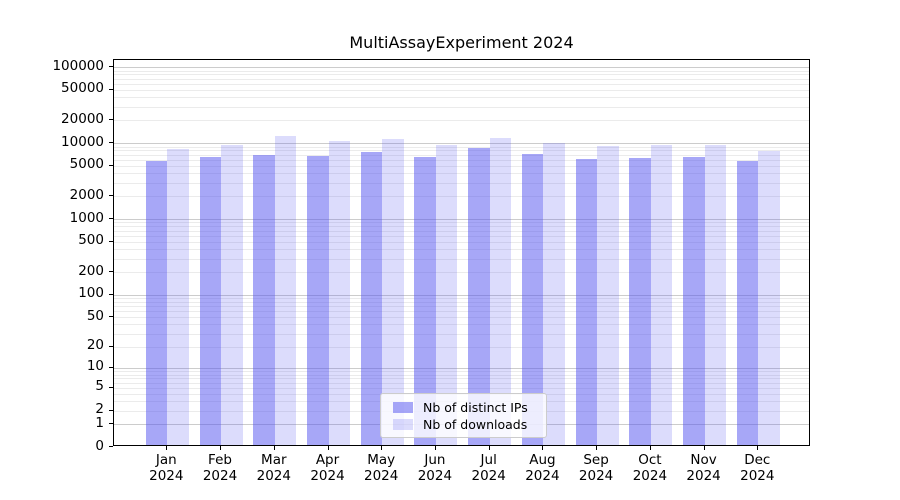 The height and width of the screenshot is (500, 900). Describe the element at coordinates (596, 460) in the screenshot. I see `x-tick-month: Sep` at that location.